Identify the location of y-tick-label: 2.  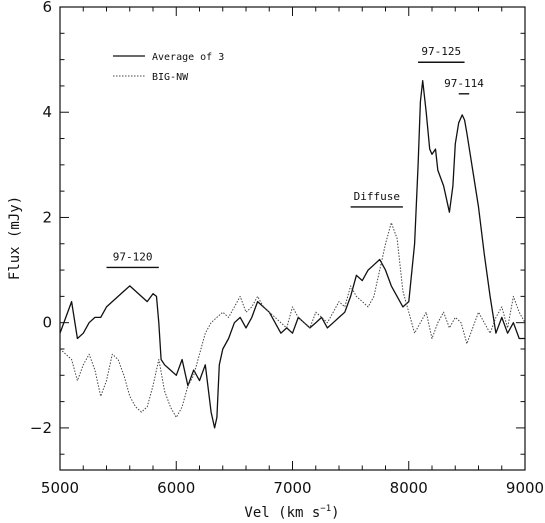
(47, 217).